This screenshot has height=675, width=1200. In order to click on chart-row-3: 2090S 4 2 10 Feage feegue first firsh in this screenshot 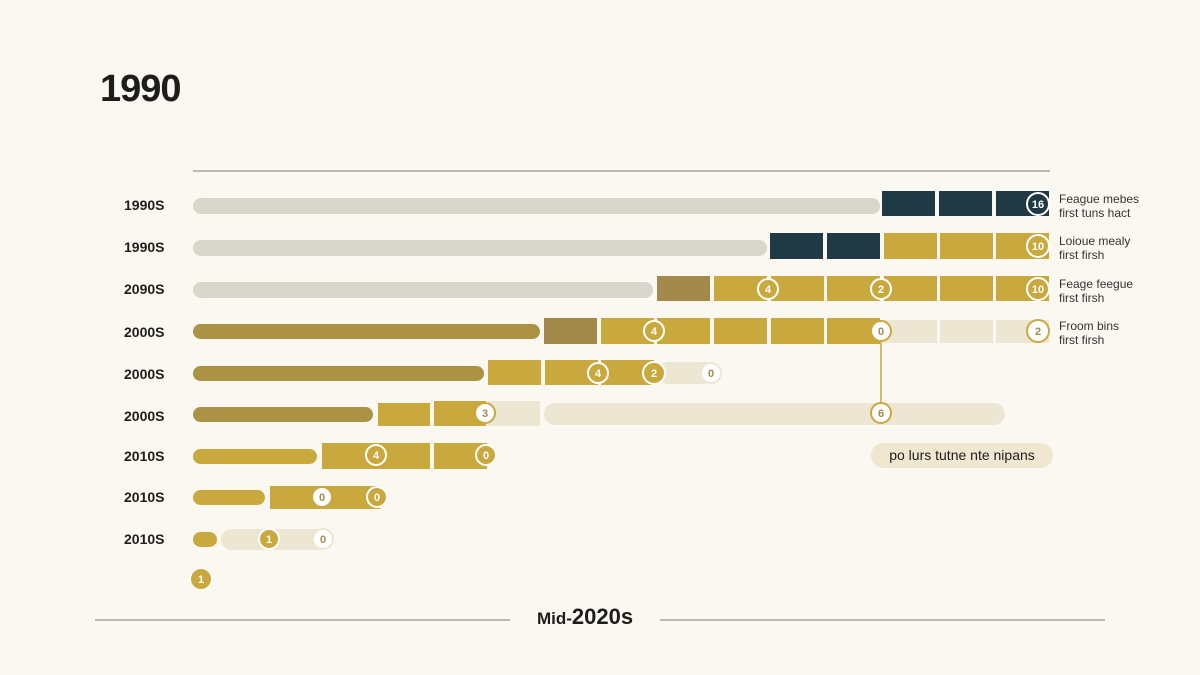, I will do `click(628, 290)`.